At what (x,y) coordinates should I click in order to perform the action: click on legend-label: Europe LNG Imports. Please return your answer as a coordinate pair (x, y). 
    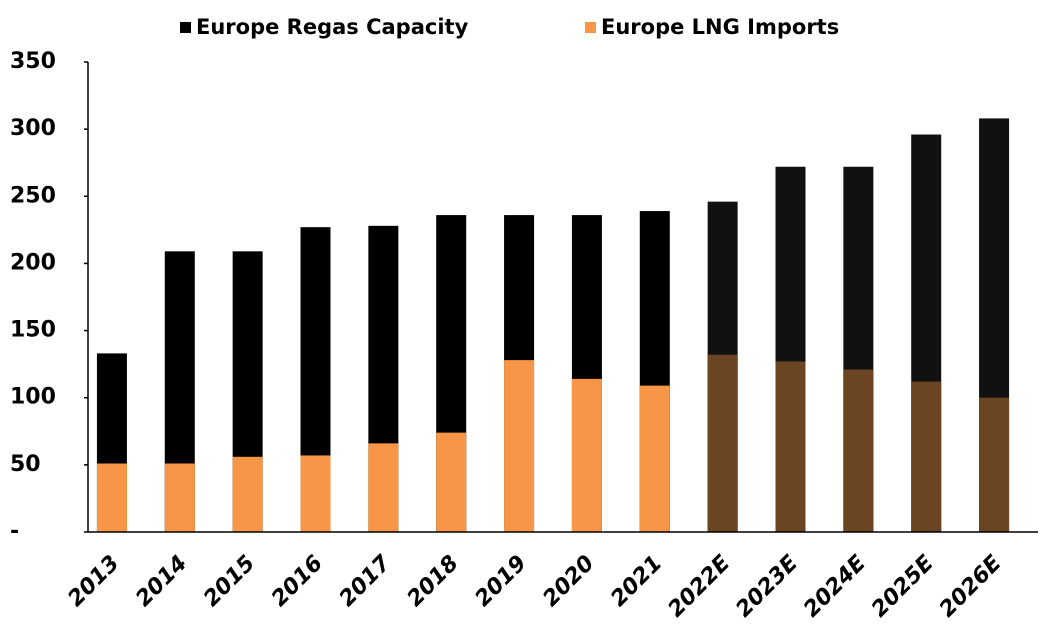
    Looking at the image, I should click on (720, 27).